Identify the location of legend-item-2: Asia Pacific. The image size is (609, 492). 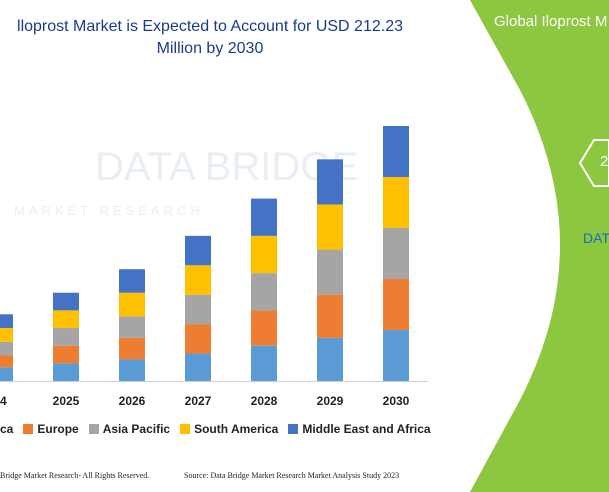
(129, 429).